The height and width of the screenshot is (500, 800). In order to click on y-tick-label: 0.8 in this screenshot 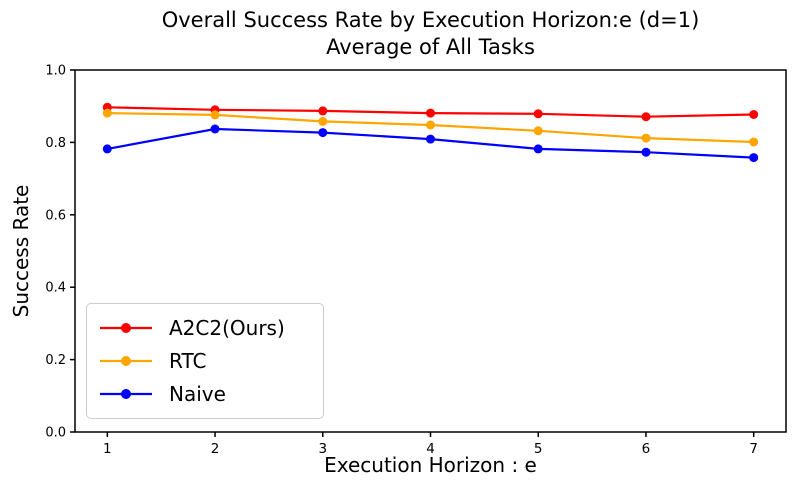, I will do `click(55, 143)`.